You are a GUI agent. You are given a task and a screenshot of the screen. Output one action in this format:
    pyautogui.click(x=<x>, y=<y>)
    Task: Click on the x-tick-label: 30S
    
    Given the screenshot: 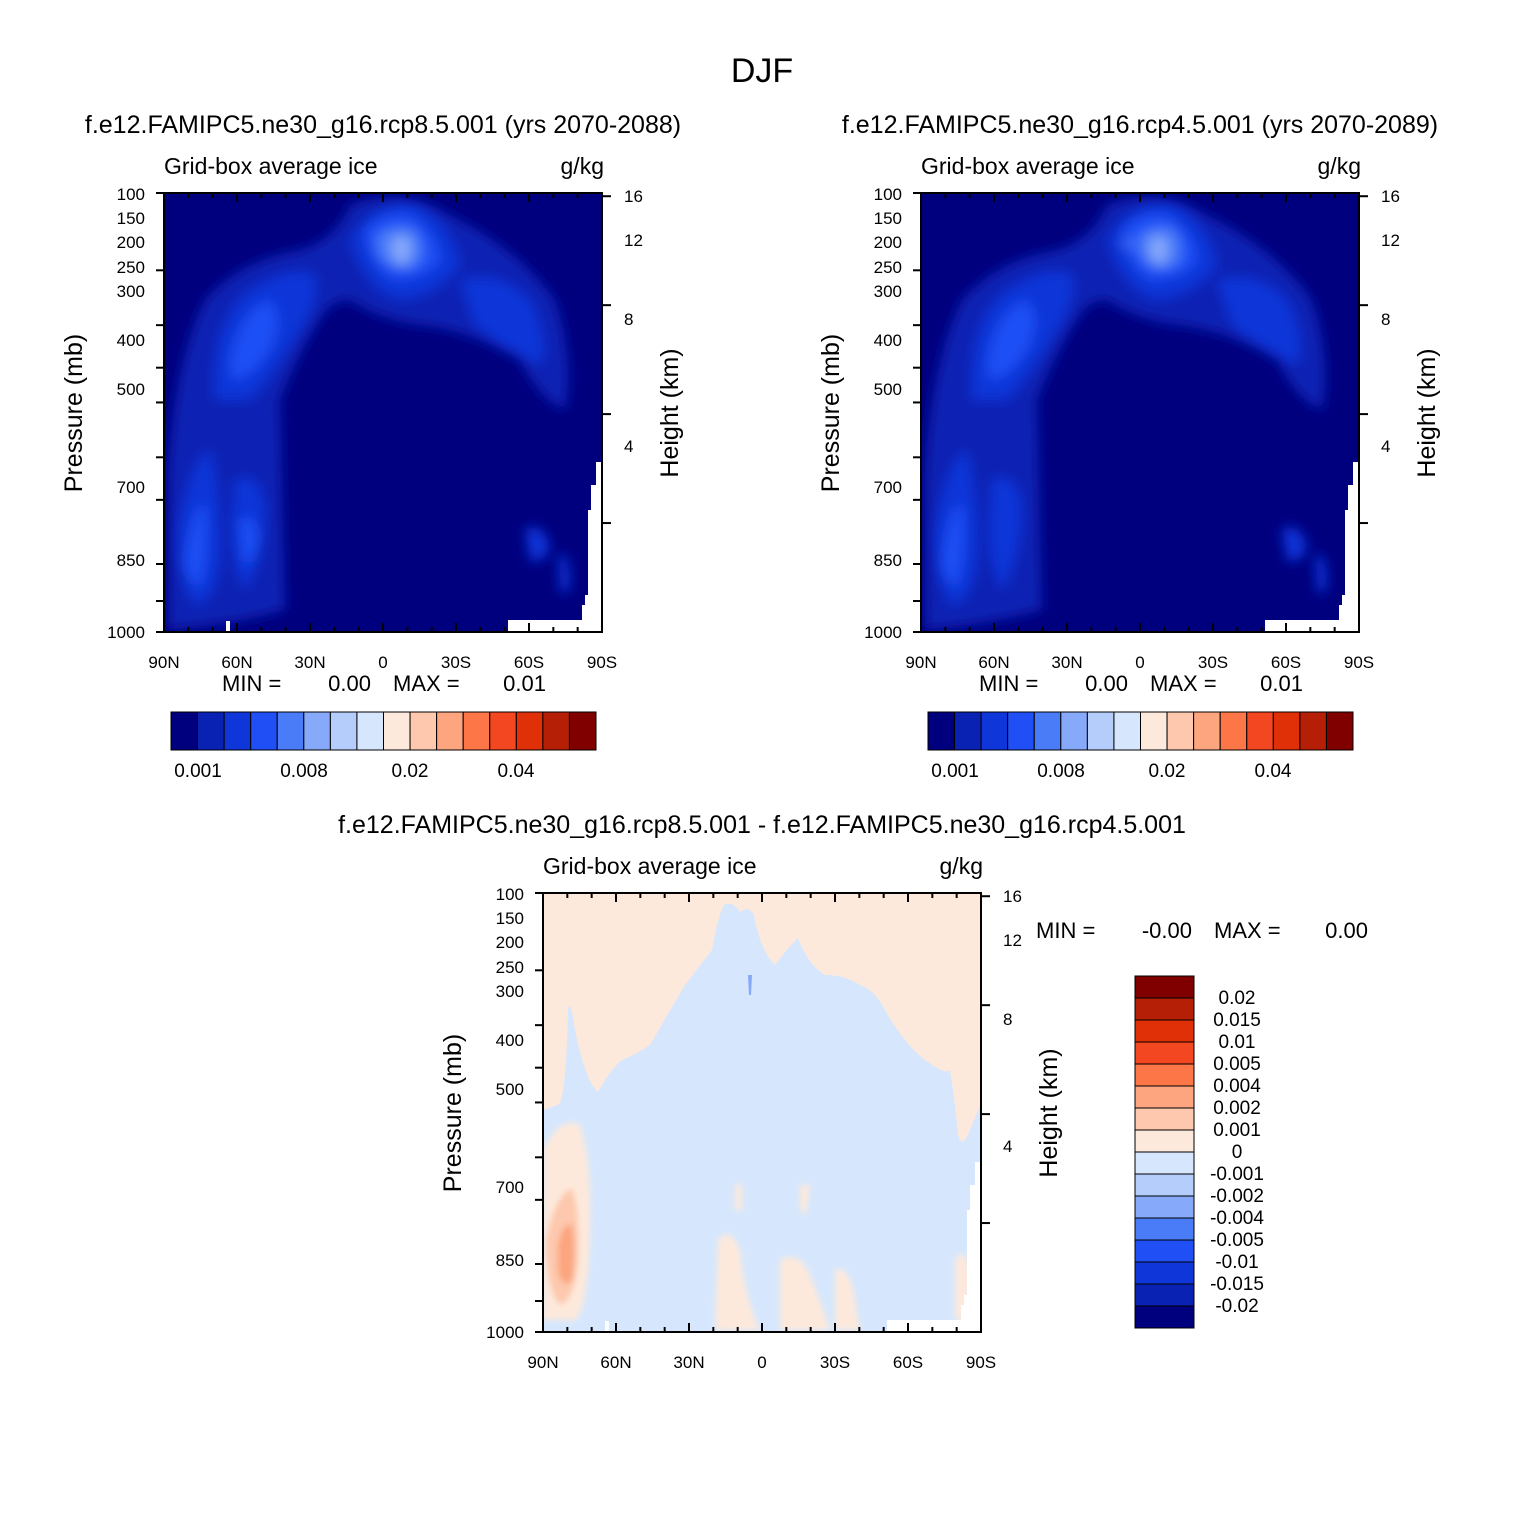 What is the action you would take?
    pyautogui.click(x=456, y=662)
    